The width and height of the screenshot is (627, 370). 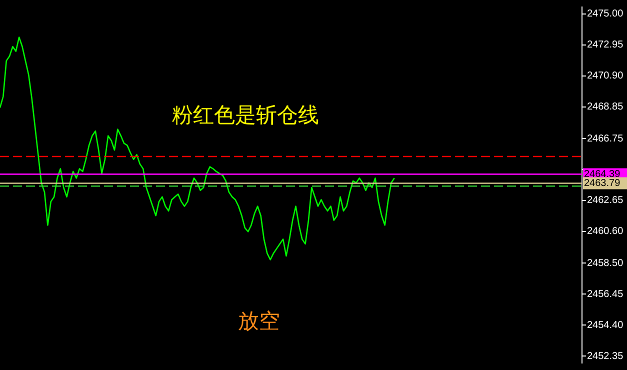 What do you see at coordinates (605, 76) in the screenshot?
I see `y-tick-label: 2470.90` at bounding box center [605, 76].